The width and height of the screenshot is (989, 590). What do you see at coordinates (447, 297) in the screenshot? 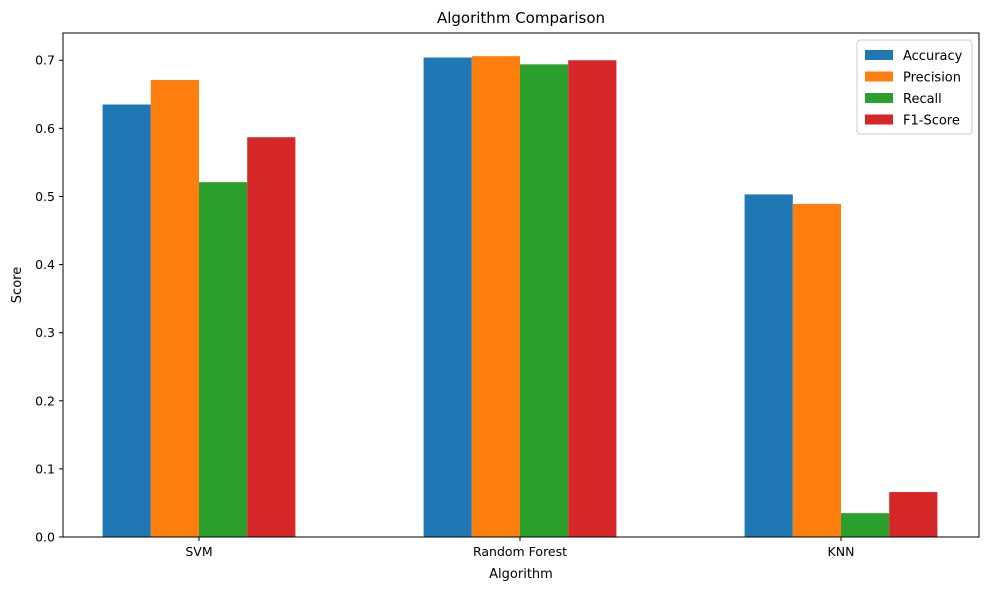
I see `bar-accuracy-random-forest` at bounding box center [447, 297].